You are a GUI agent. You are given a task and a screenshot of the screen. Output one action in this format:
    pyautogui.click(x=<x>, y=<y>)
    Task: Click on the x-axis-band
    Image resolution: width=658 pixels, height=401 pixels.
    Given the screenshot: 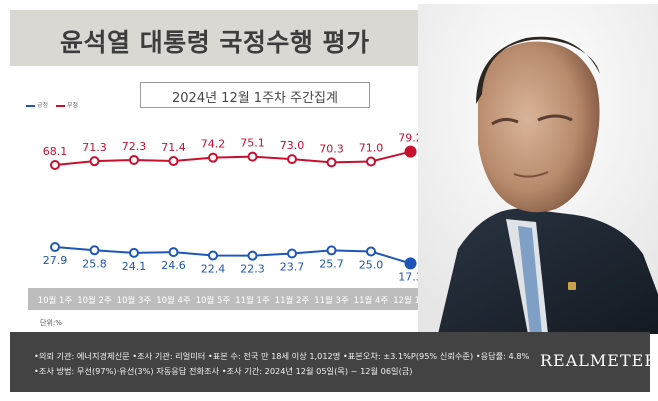 What is the action you would take?
    pyautogui.click(x=235, y=299)
    